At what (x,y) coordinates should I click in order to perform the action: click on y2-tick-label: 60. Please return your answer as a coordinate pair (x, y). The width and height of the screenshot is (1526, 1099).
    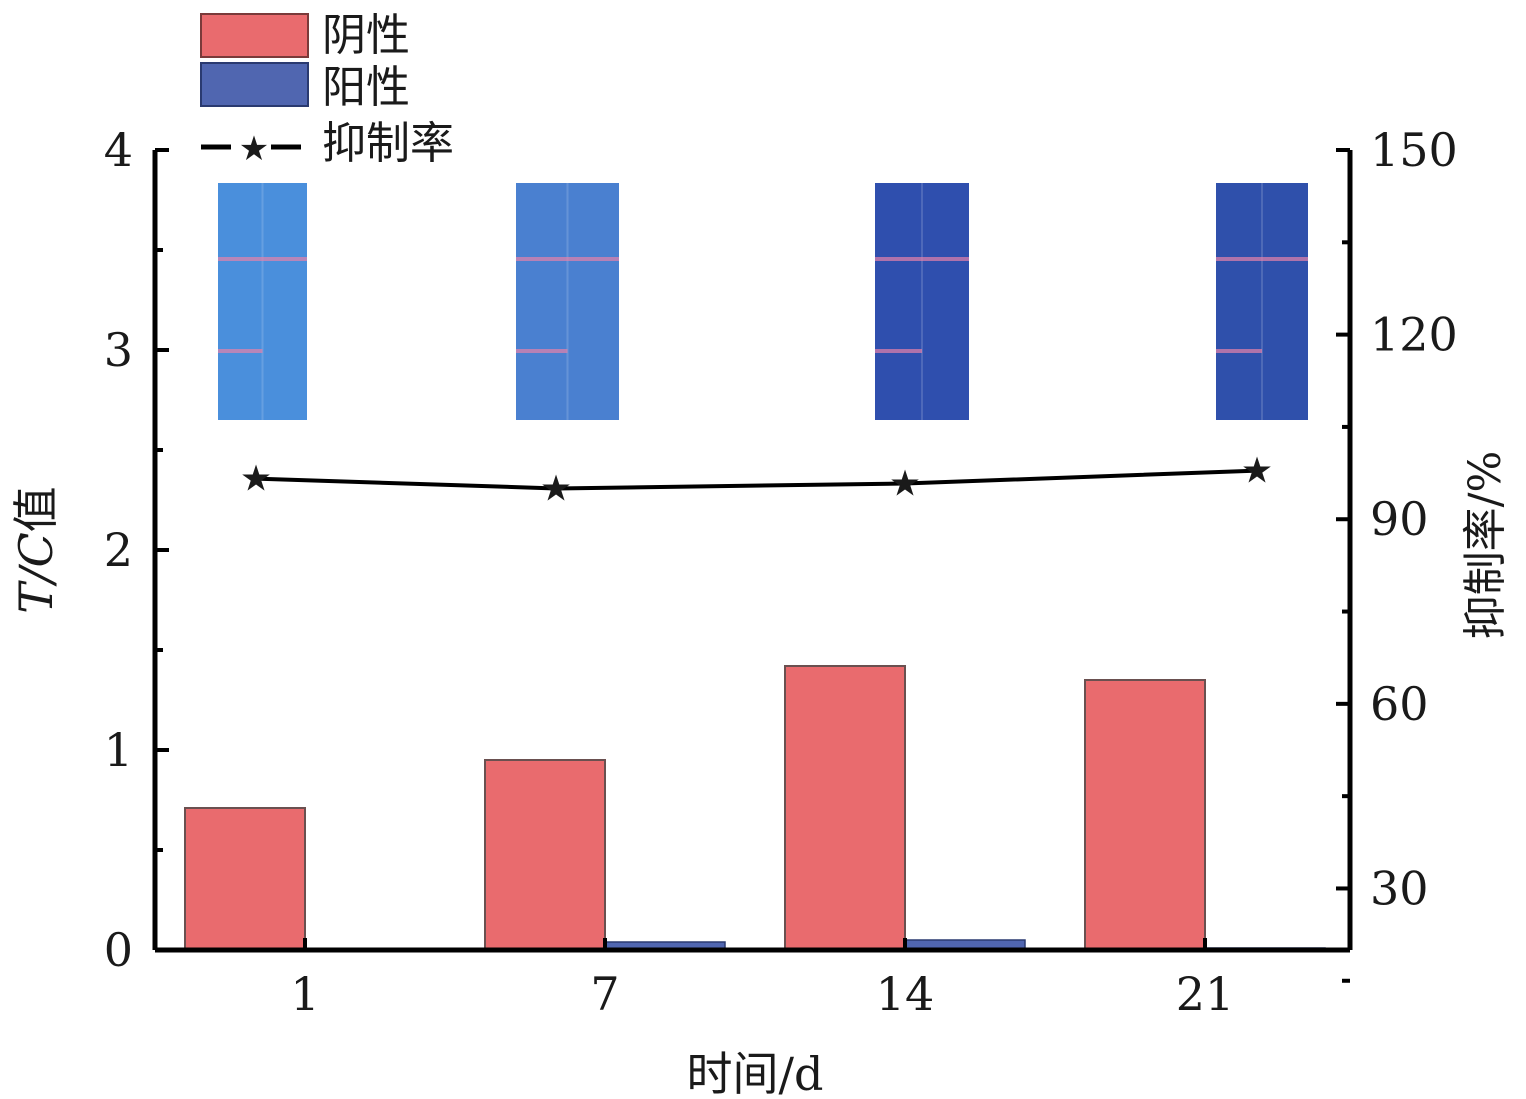
    Looking at the image, I should click on (1399, 704).